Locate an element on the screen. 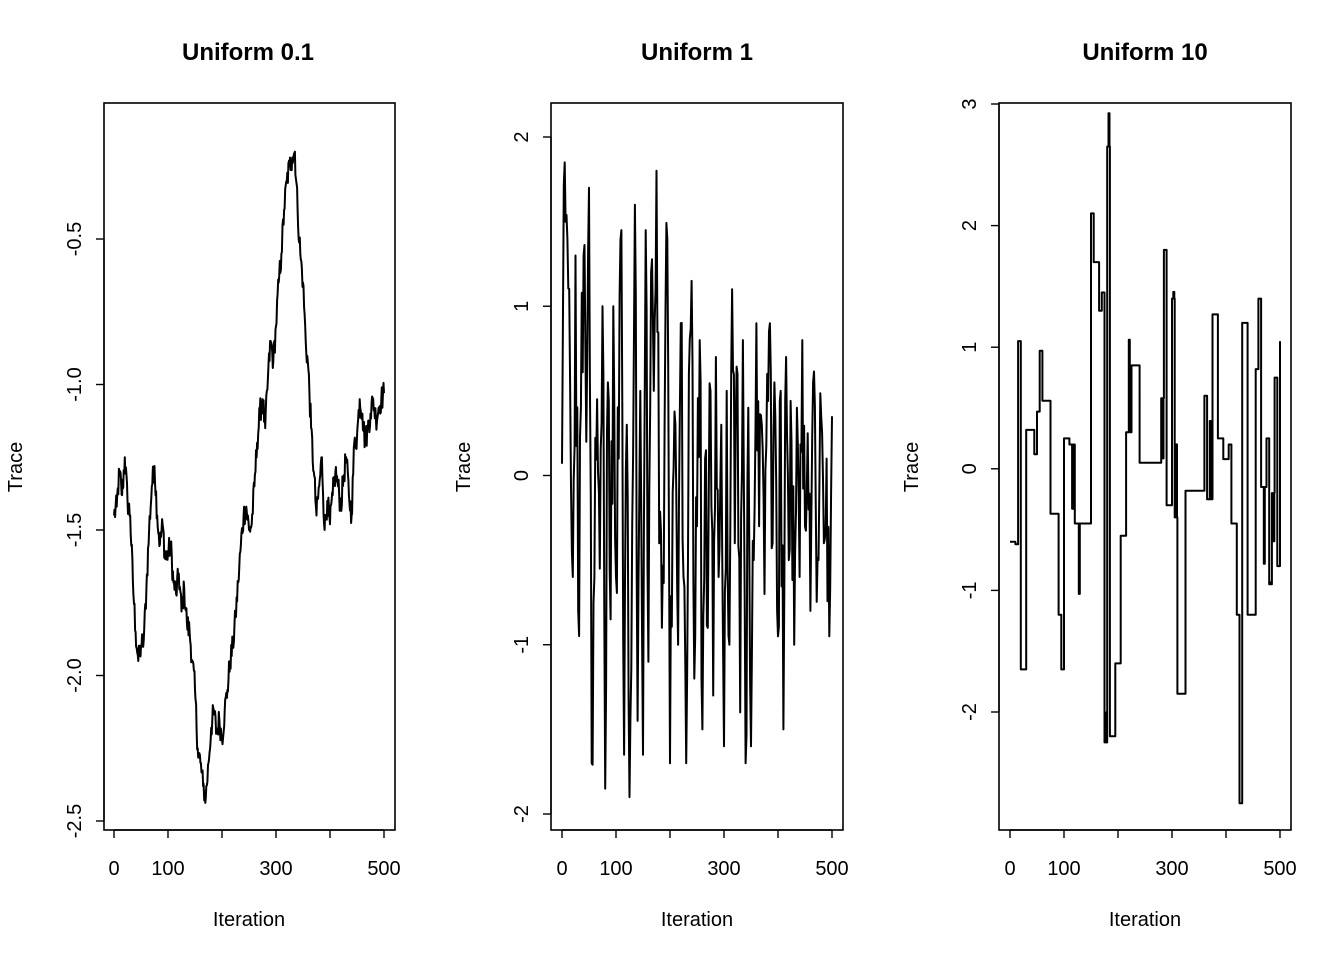 The height and width of the screenshot is (960, 1344). y-tick-label: -2.5 is located at coordinates (75, 821).